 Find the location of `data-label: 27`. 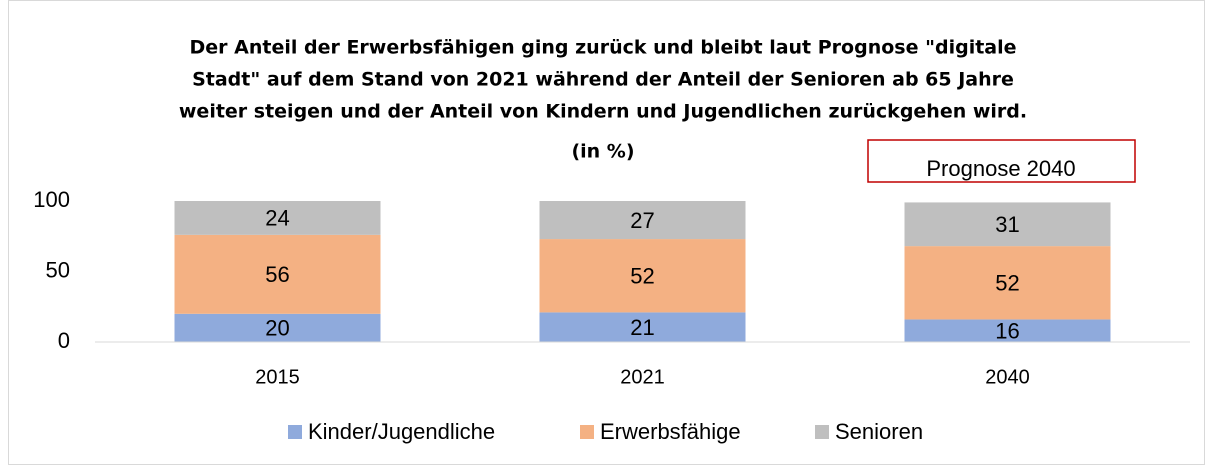

data-label: 27 is located at coordinates (642, 220).